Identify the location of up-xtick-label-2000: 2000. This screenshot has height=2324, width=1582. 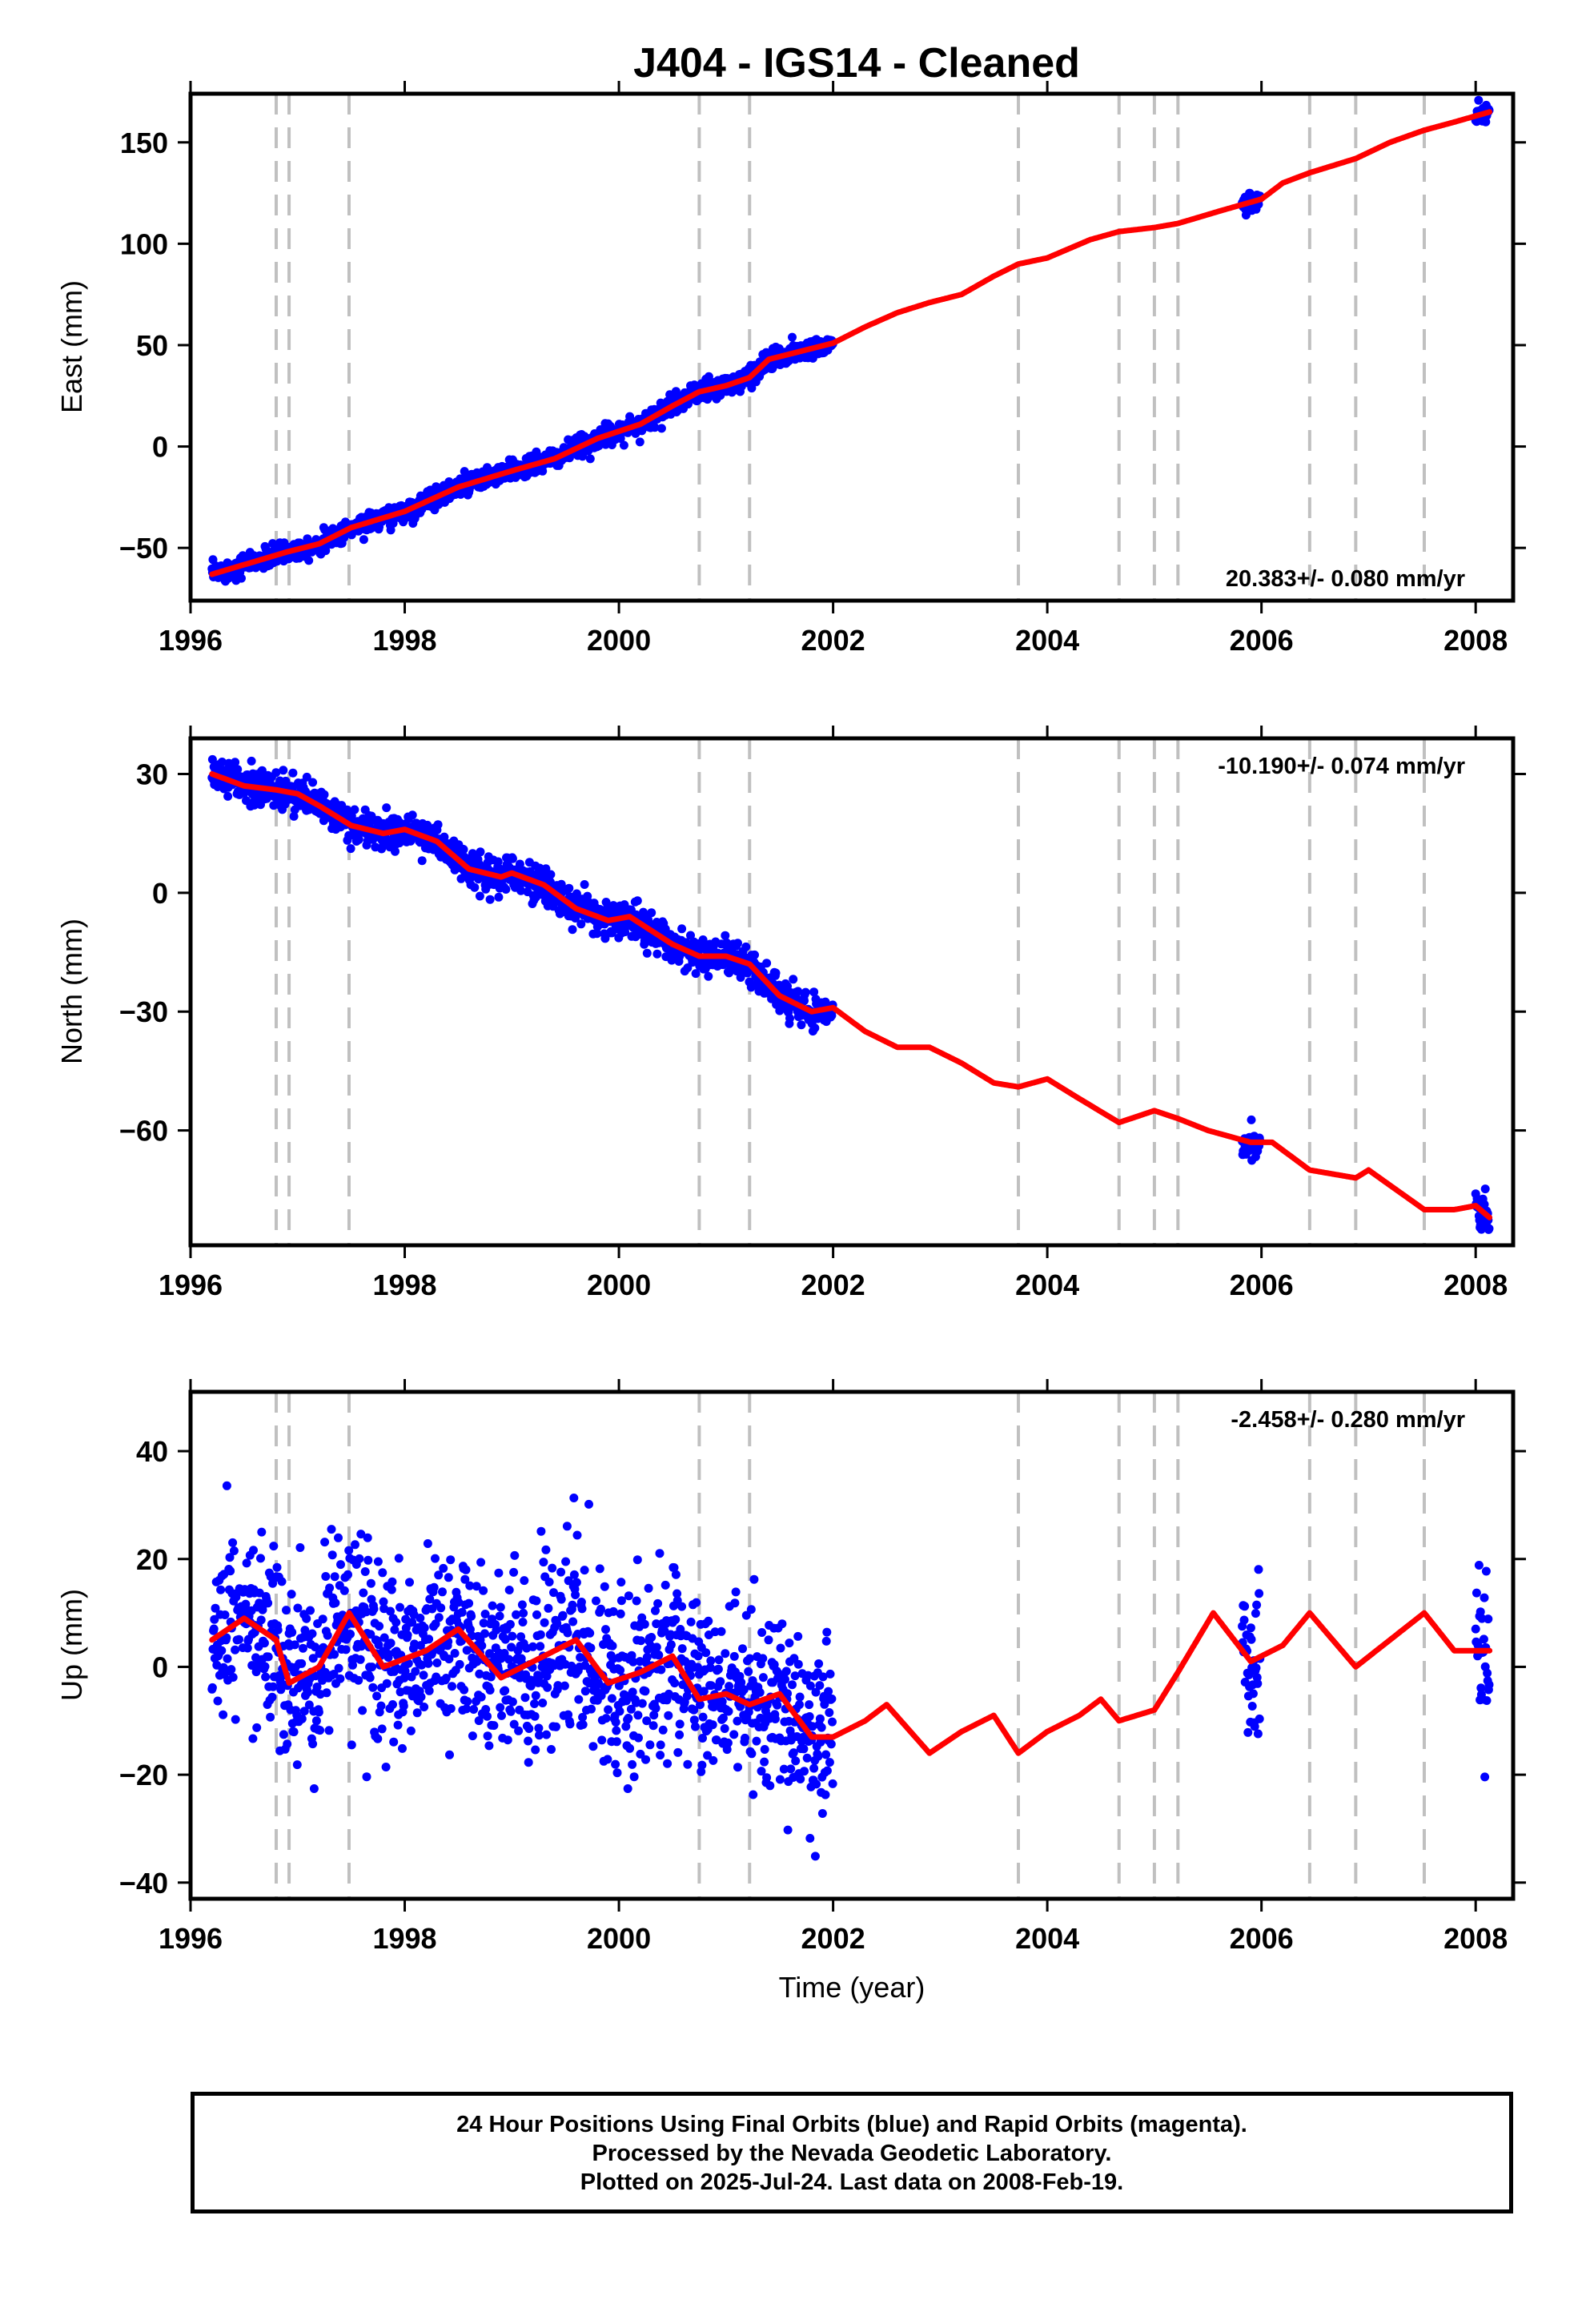
(619, 1938).